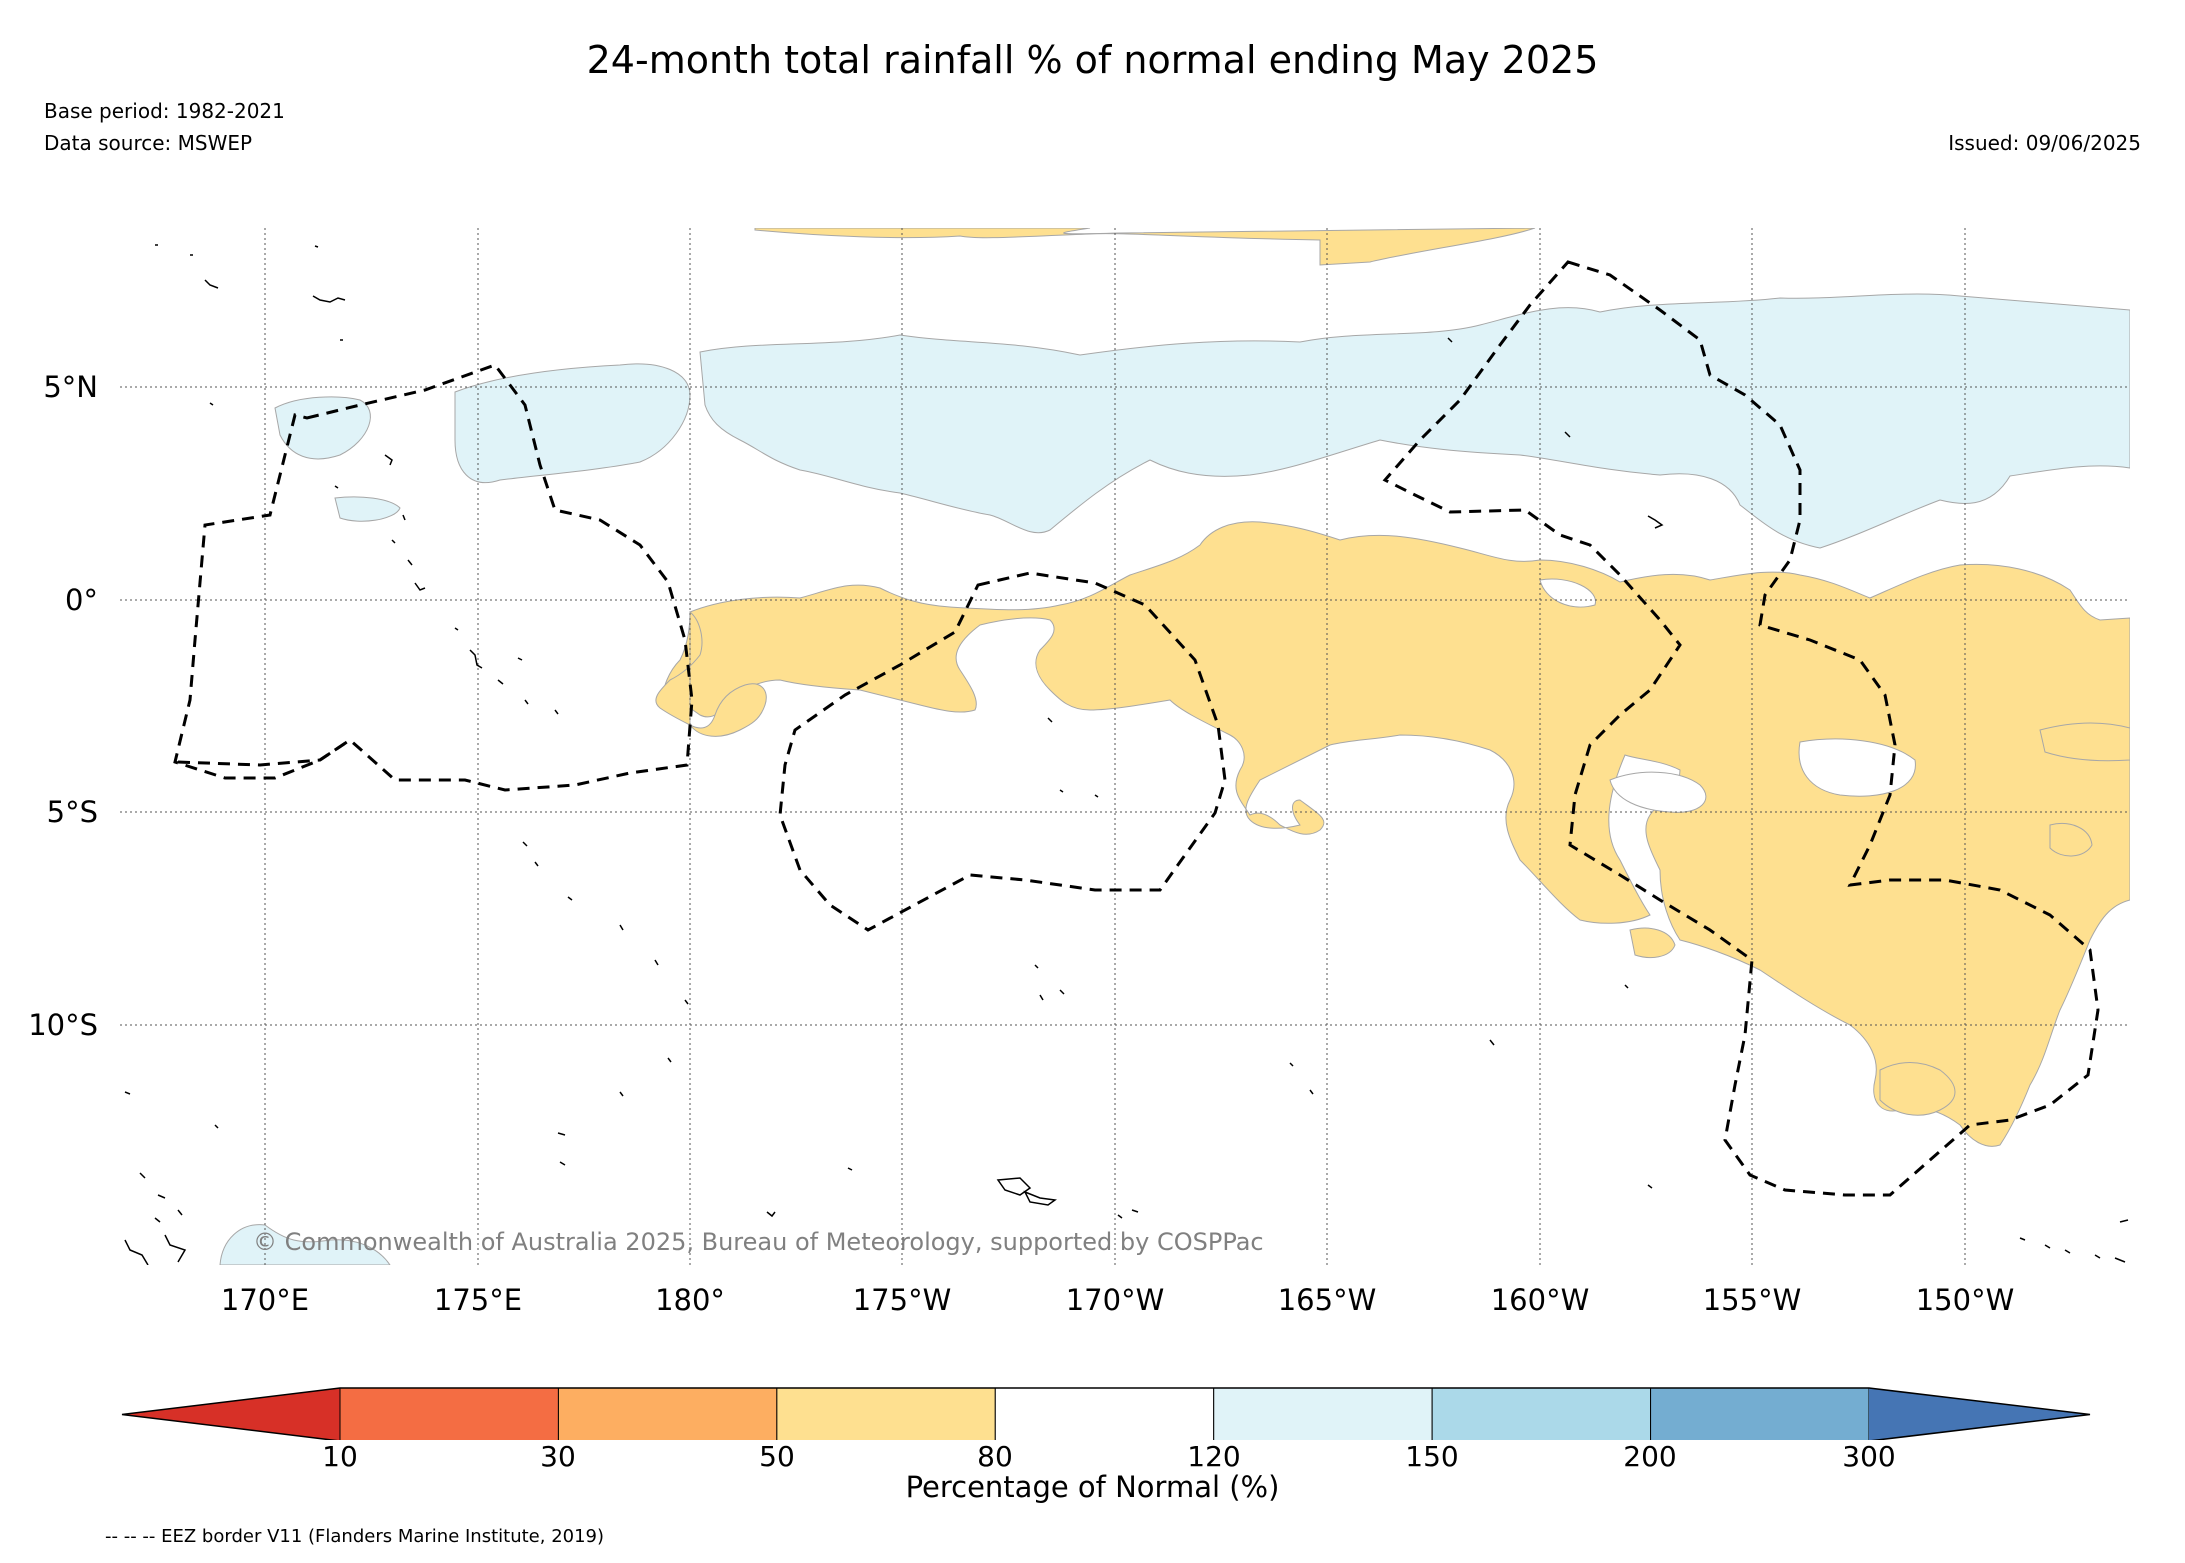 The image size is (2185, 1563). I want to click on colorbar-tick: 200, so click(1650, 1456).